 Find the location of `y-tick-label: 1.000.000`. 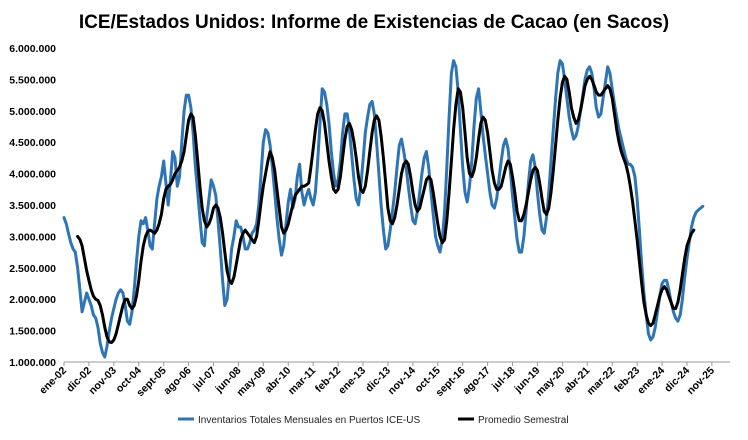

y-tick-label: 1.000.000 is located at coordinates (32, 363).